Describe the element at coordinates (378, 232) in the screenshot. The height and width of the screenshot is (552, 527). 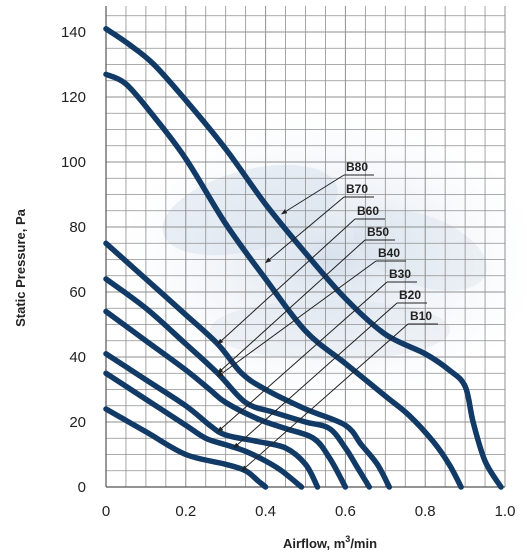
I see `series-label-b50: B50` at that location.